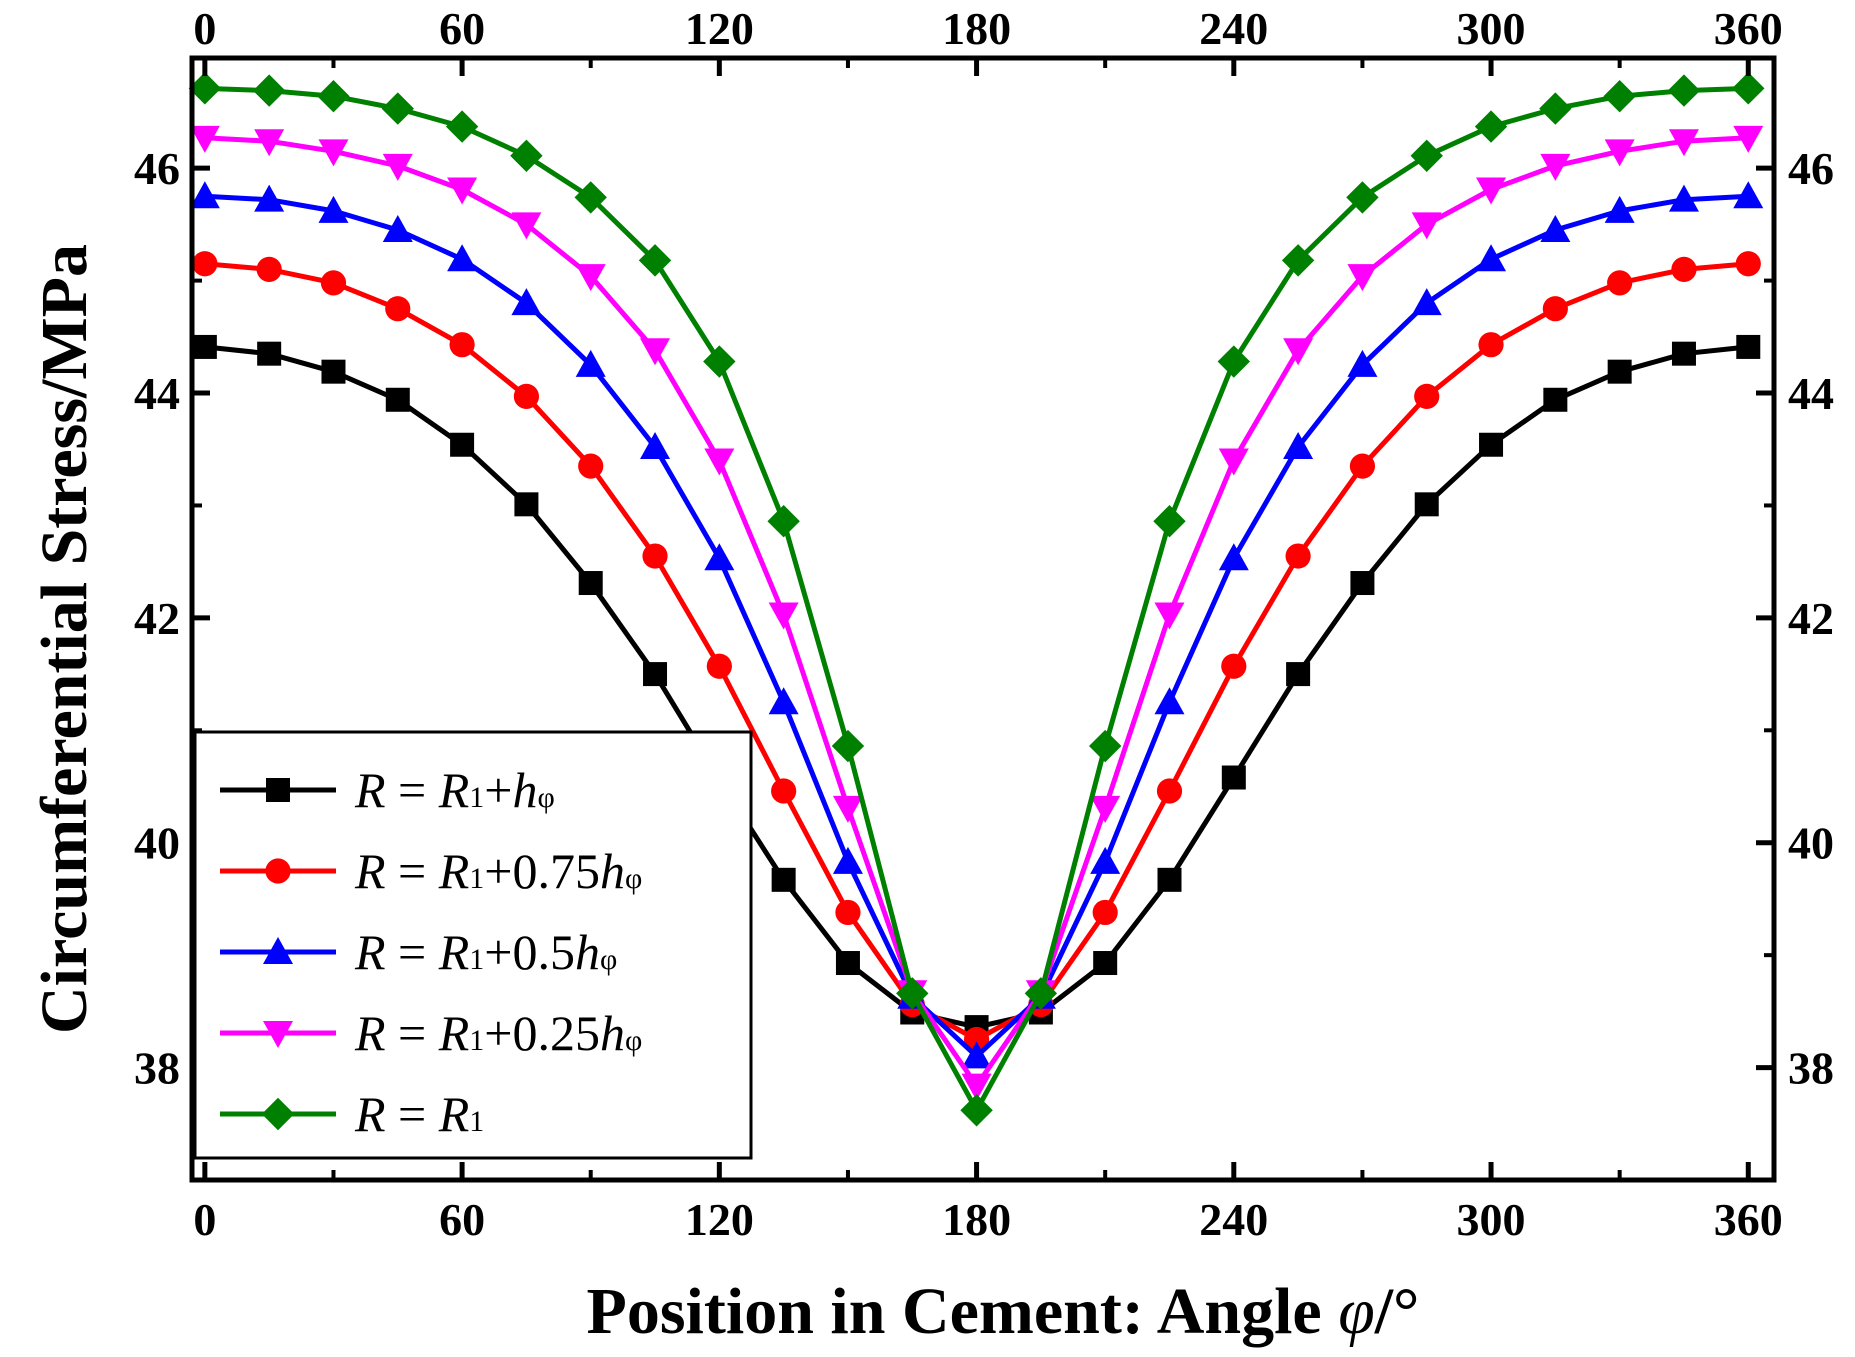 The image size is (1855, 1357). I want to click on legend-entry-2: R = R1+0.75hφ, so click(431, 871).